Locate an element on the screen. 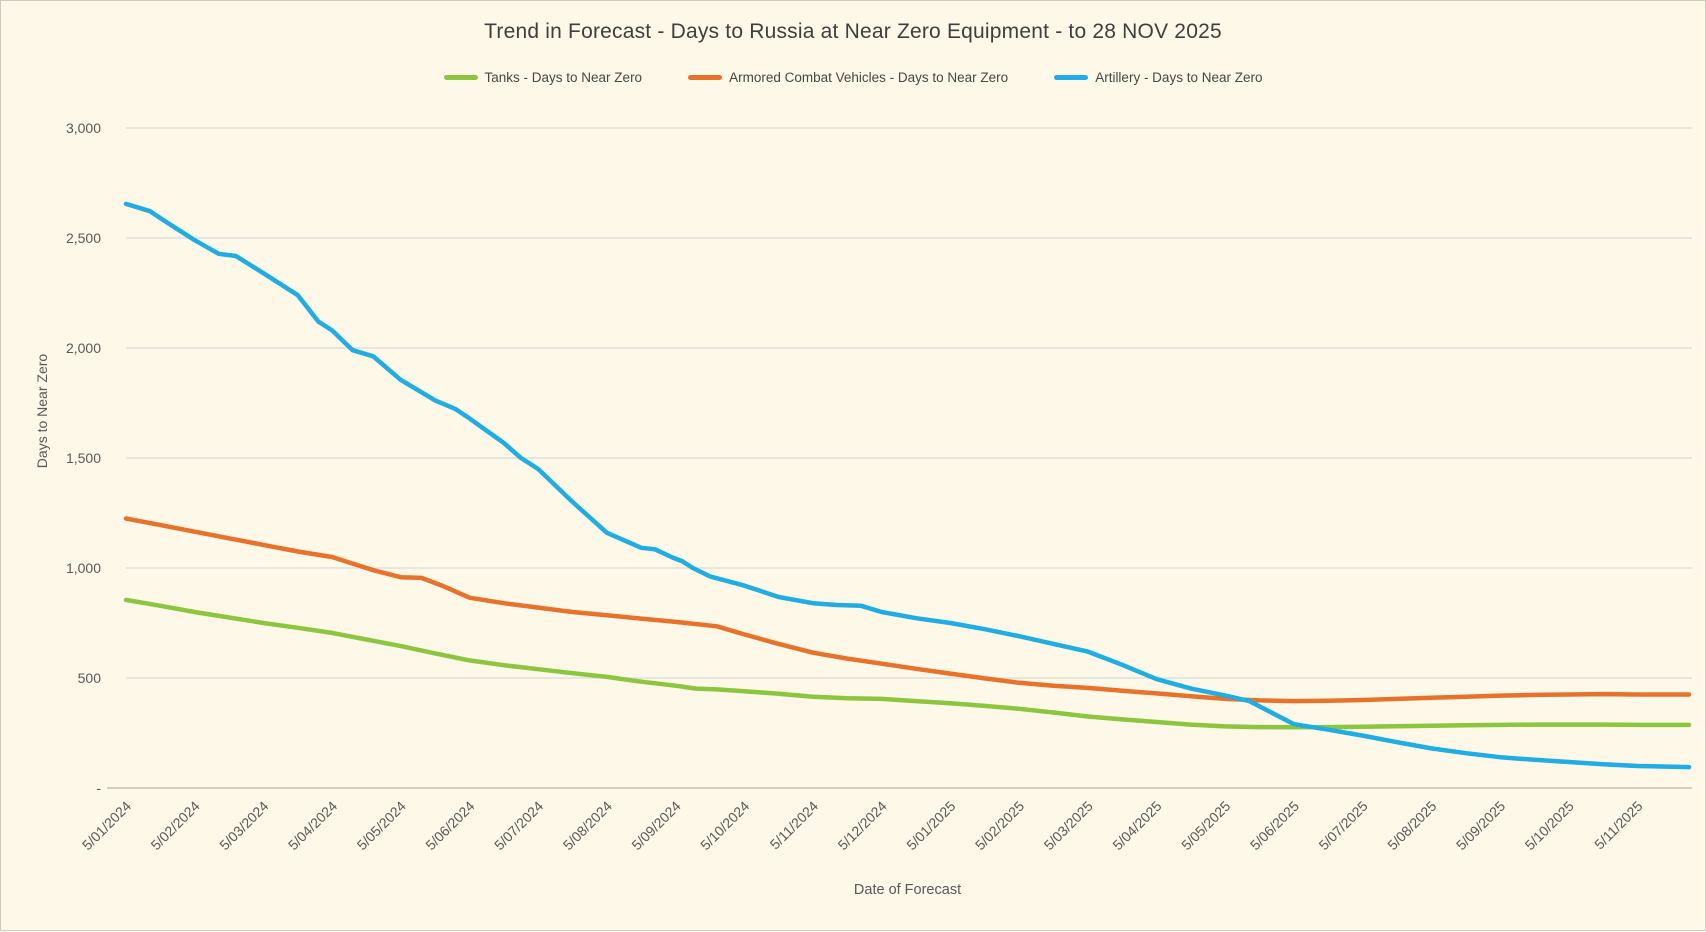  legend-item-tanks: Tanks - Days to Near Zero is located at coordinates (543, 77).